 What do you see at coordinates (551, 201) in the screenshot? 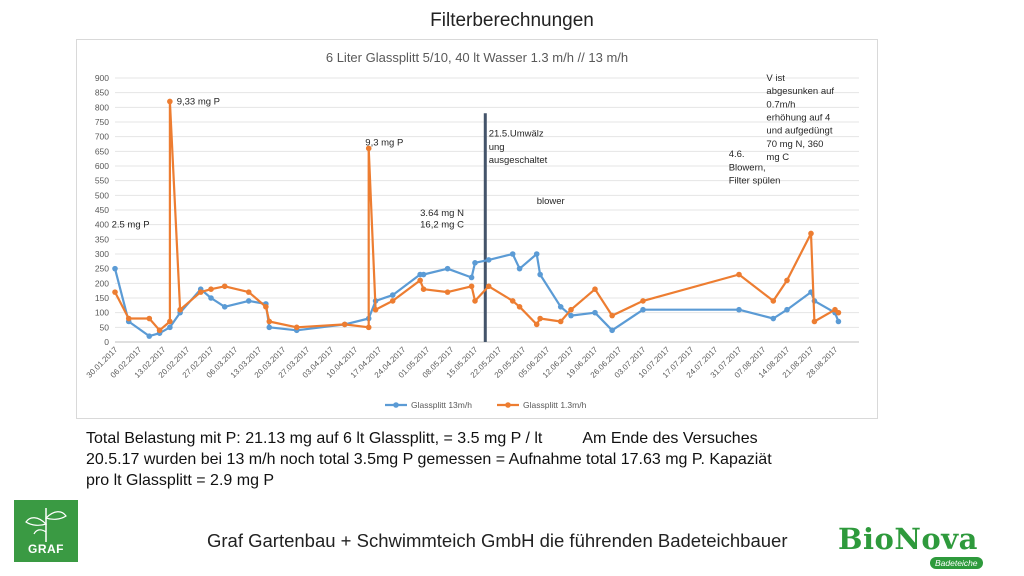
I see `annotation-label: blower` at bounding box center [551, 201].